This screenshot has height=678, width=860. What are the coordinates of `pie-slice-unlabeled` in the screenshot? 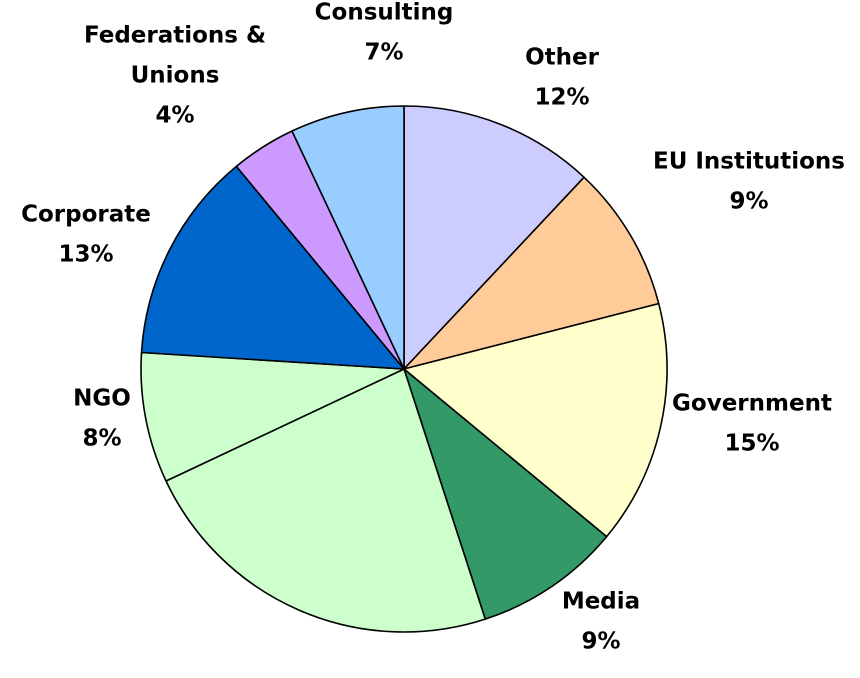 It's located at (326, 500).